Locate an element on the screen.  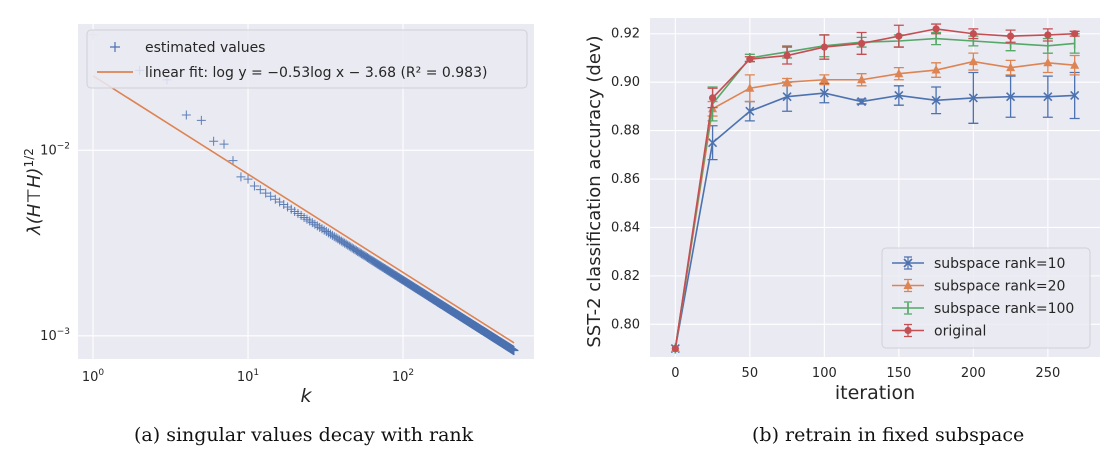
x-tick-label: 200 is located at coordinates (973, 373).